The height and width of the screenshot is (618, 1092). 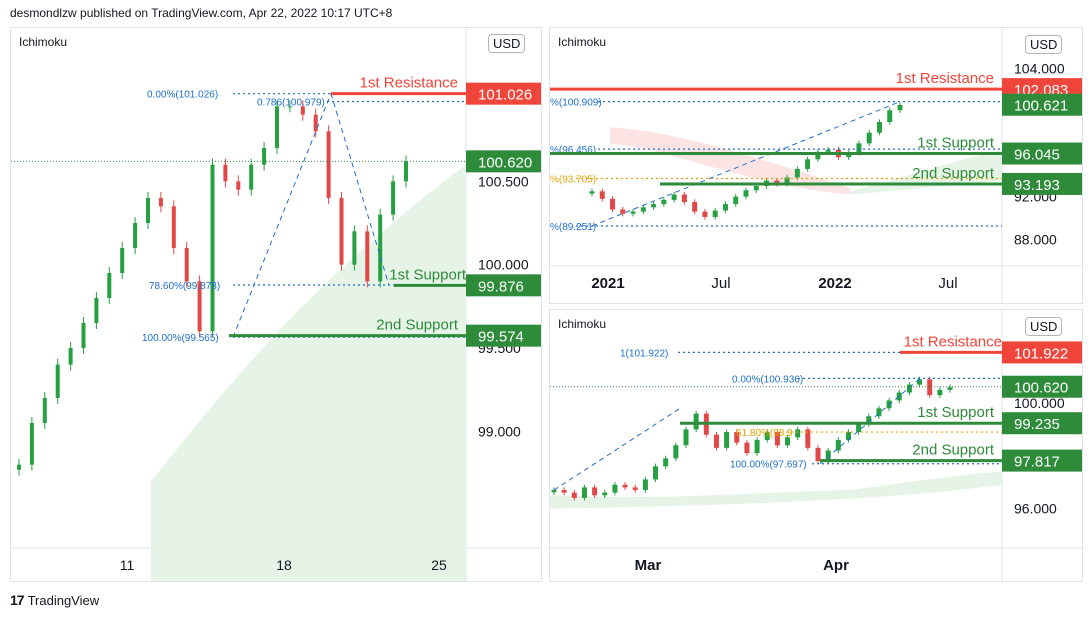 I want to click on fib-level-label: %(100.909), so click(x=576, y=103).